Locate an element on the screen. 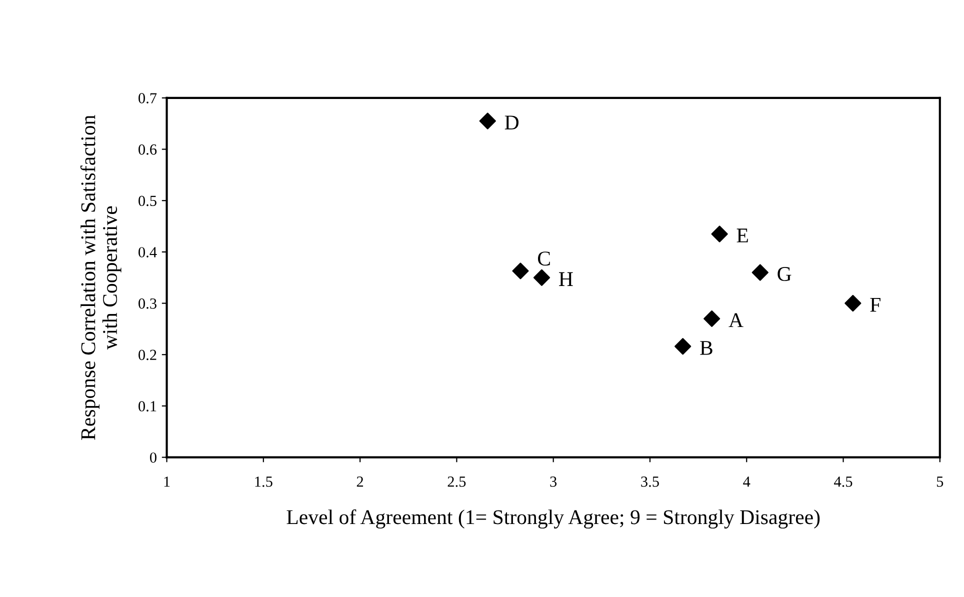 The width and height of the screenshot is (964, 597). x-tick-label: 4.5 is located at coordinates (843, 481).